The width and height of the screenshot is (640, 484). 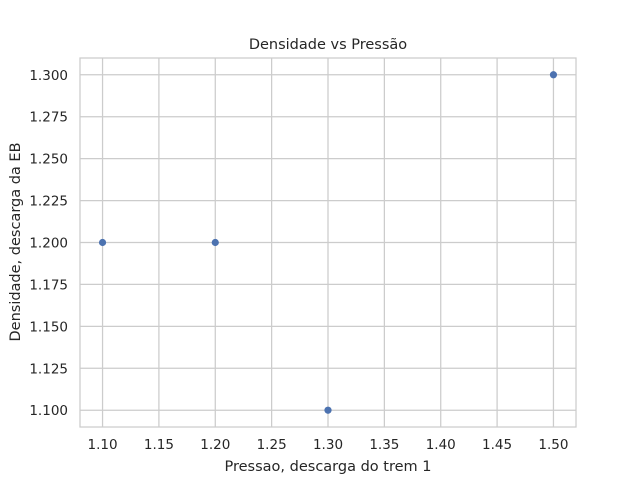 I want to click on y-tick-label: 1.200, so click(x=48, y=244).